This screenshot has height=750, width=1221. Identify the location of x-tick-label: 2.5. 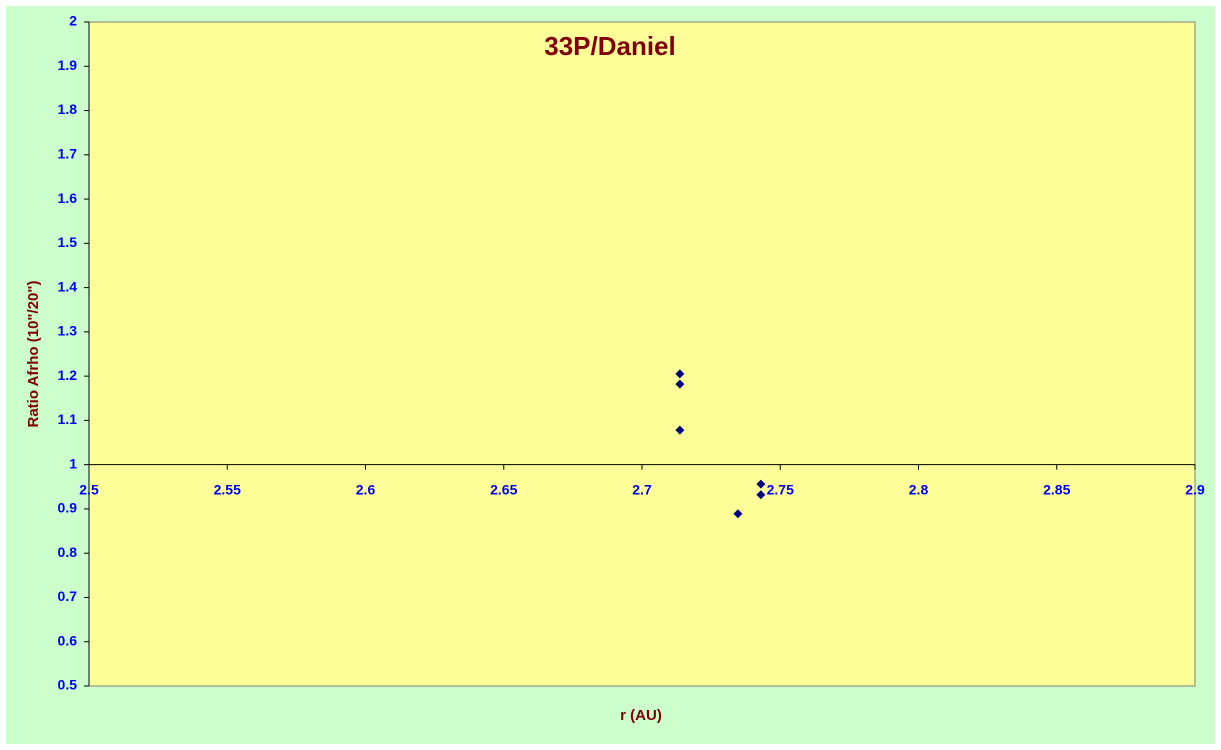
(89, 489).